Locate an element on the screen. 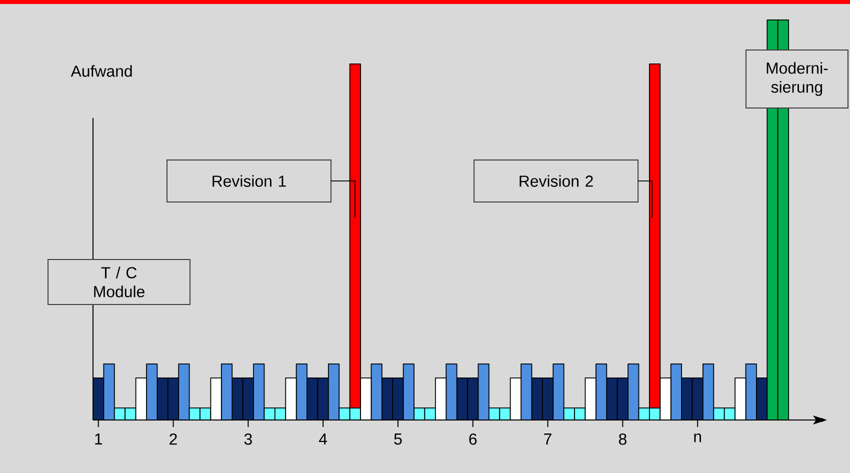  x-tick-label: 4 is located at coordinates (323, 439).